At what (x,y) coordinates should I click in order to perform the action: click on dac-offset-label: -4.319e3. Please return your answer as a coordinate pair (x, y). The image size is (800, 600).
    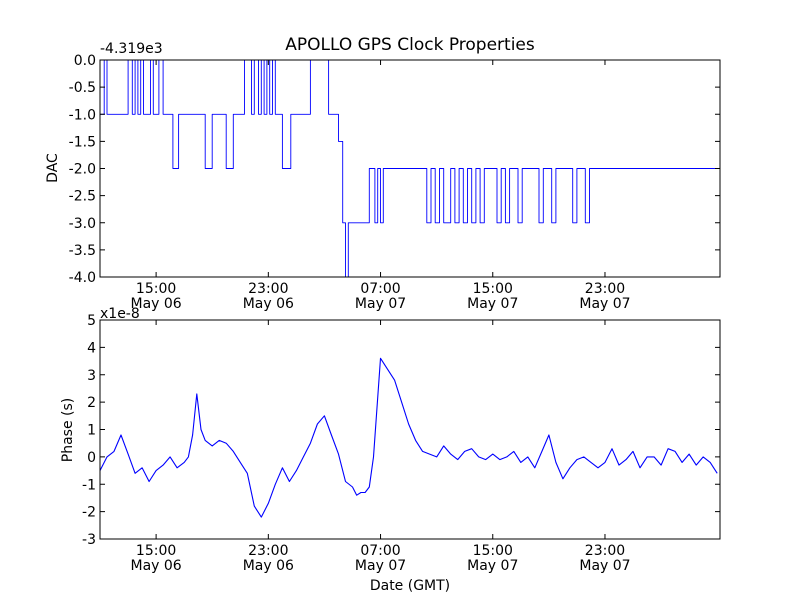
    Looking at the image, I should click on (131, 49).